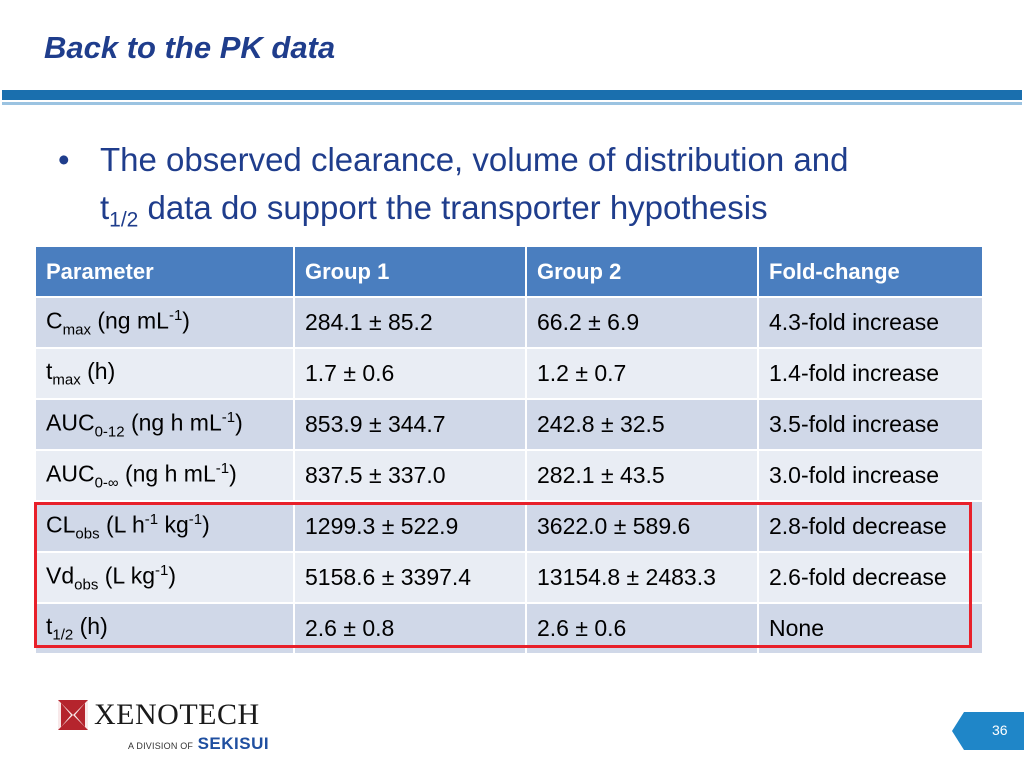 Image resolution: width=1024 pixels, height=768 pixels. I want to click on param-subscript: 0-∞, so click(106, 483).